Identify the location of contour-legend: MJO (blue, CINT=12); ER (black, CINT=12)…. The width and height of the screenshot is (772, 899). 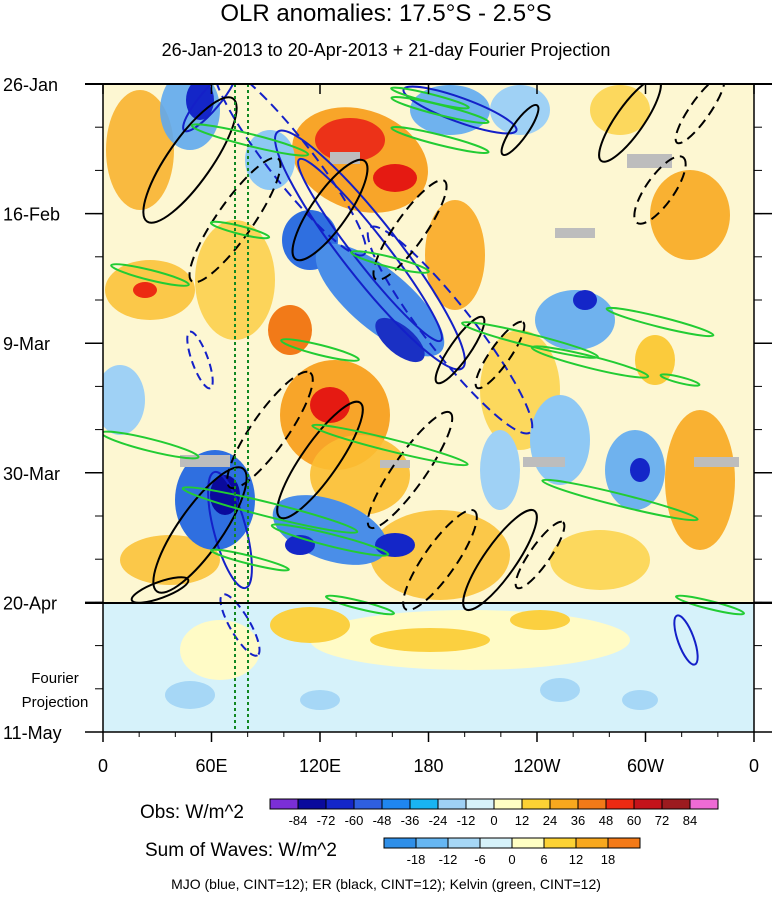
(386, 884).